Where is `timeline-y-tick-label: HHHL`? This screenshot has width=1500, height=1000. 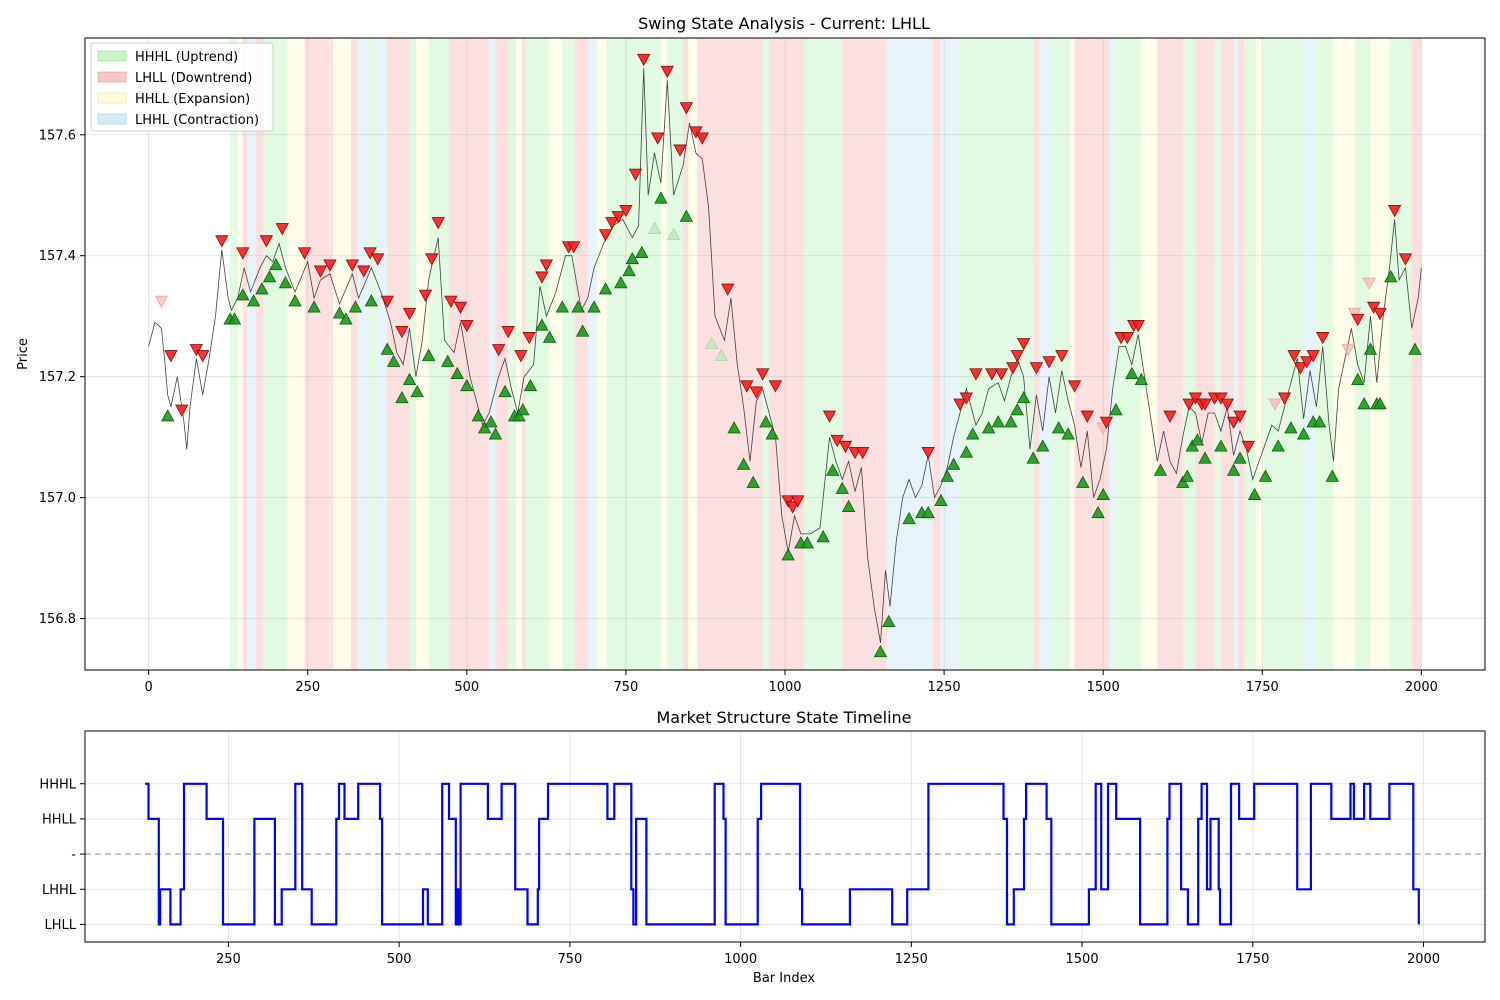 timeline-y-tick-label: HHHL is located at coordinates (57, 784).